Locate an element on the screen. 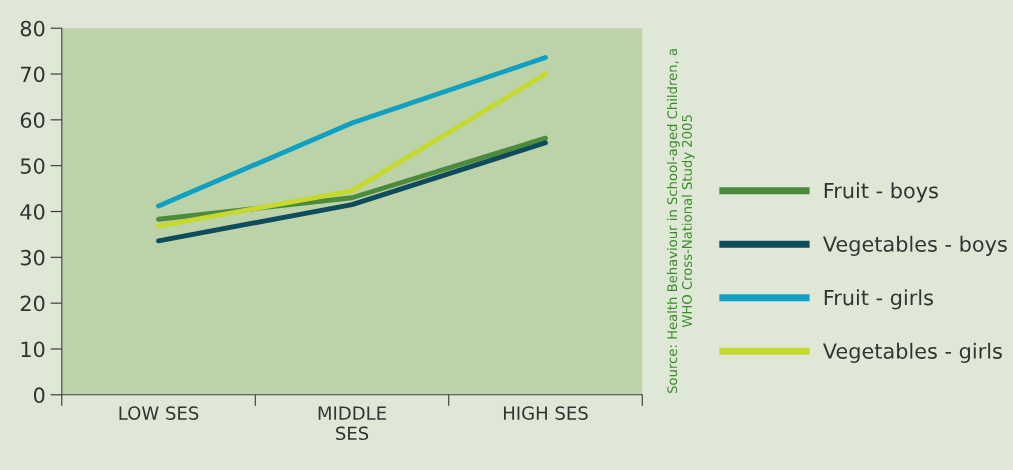 The image size is (1013, 470). x-tick-label: HIGH SES is located at coordinates (546, 413).